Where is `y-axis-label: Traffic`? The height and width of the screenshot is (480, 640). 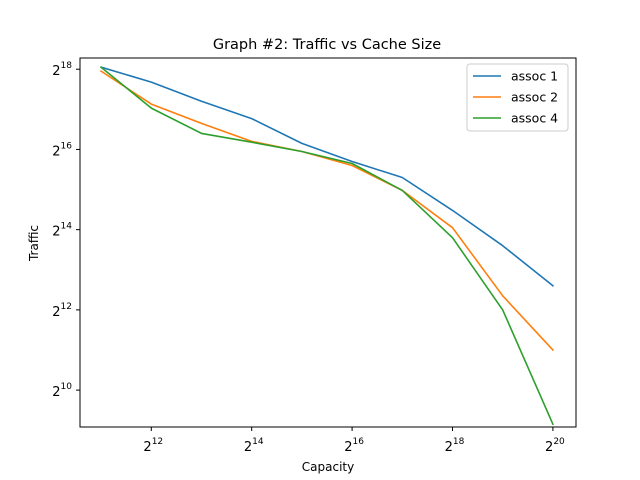 y-axis-label: Traffic is located at coordinates (34, 243).